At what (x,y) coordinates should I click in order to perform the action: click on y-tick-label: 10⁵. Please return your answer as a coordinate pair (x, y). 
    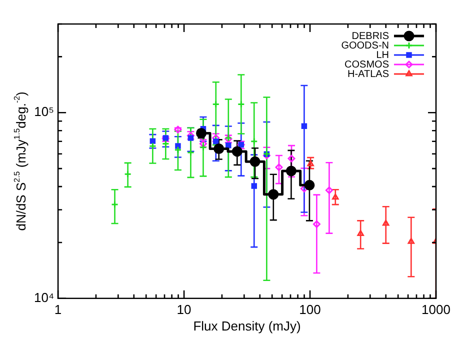
    Looking at the image, I should click on (44, 112).